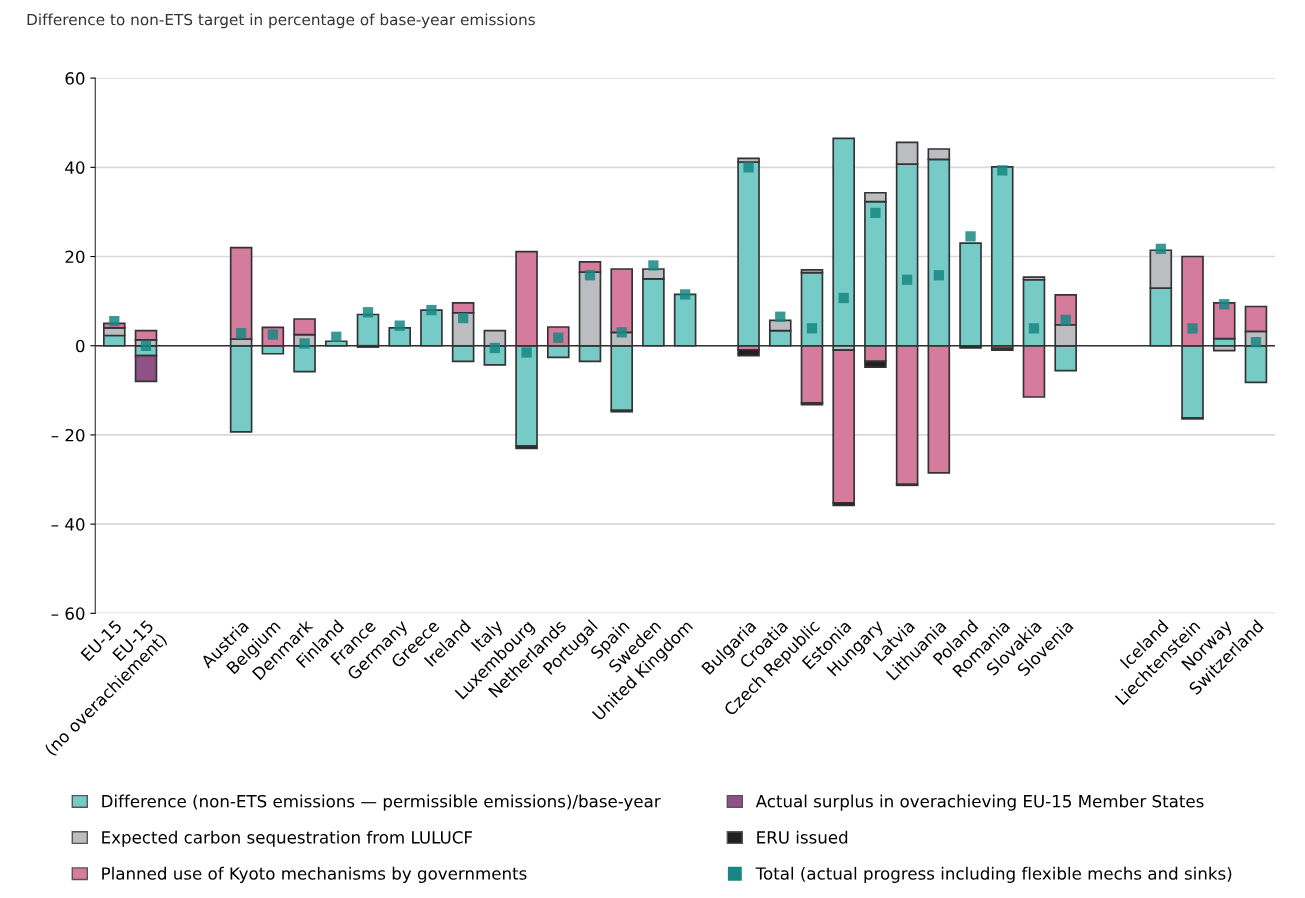  I want to click on legend-label: Actual surplus in overachieving EU-15 Member States, so click(979, 802).